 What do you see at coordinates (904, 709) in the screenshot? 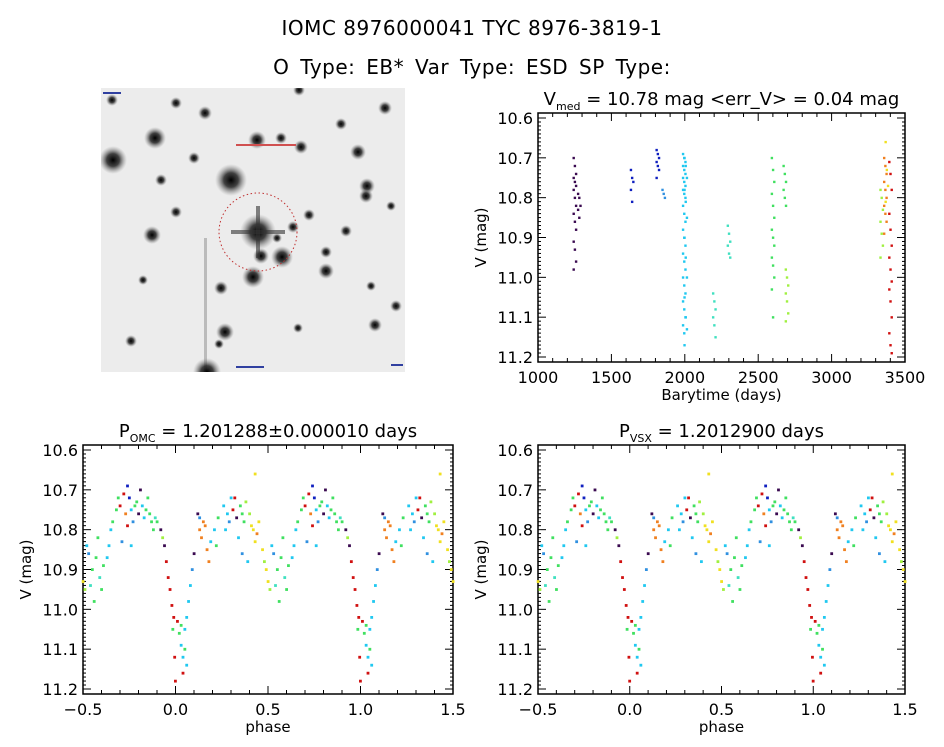
I see `x-tick-label: 1.5` at bounding box center [904, 709].